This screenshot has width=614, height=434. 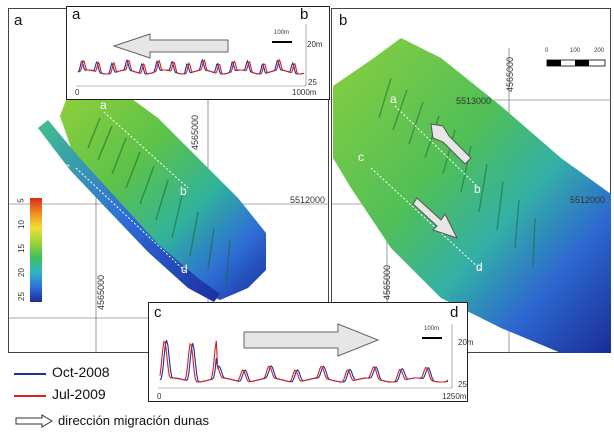 I want to click on profile-ab-chart, so click(x=191, y=55).